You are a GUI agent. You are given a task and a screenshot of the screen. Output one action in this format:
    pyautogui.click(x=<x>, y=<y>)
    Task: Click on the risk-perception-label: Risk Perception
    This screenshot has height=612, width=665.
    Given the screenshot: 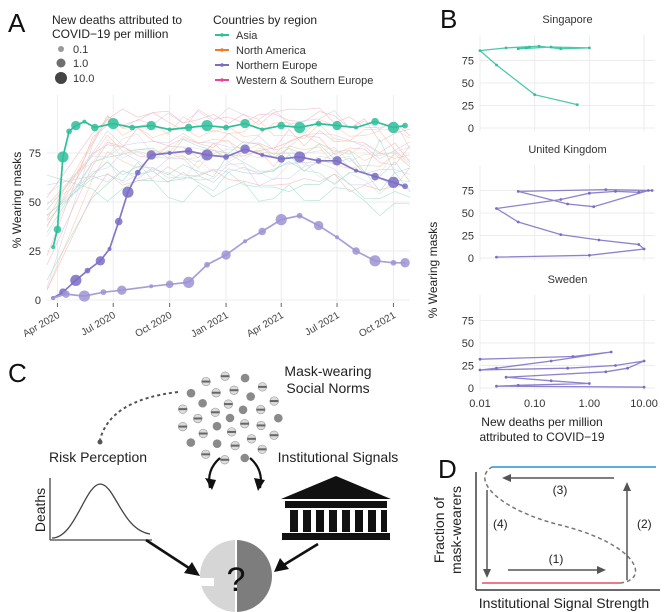 What is the action you would take?
    pyautogui.click(x=98, y=457)
    